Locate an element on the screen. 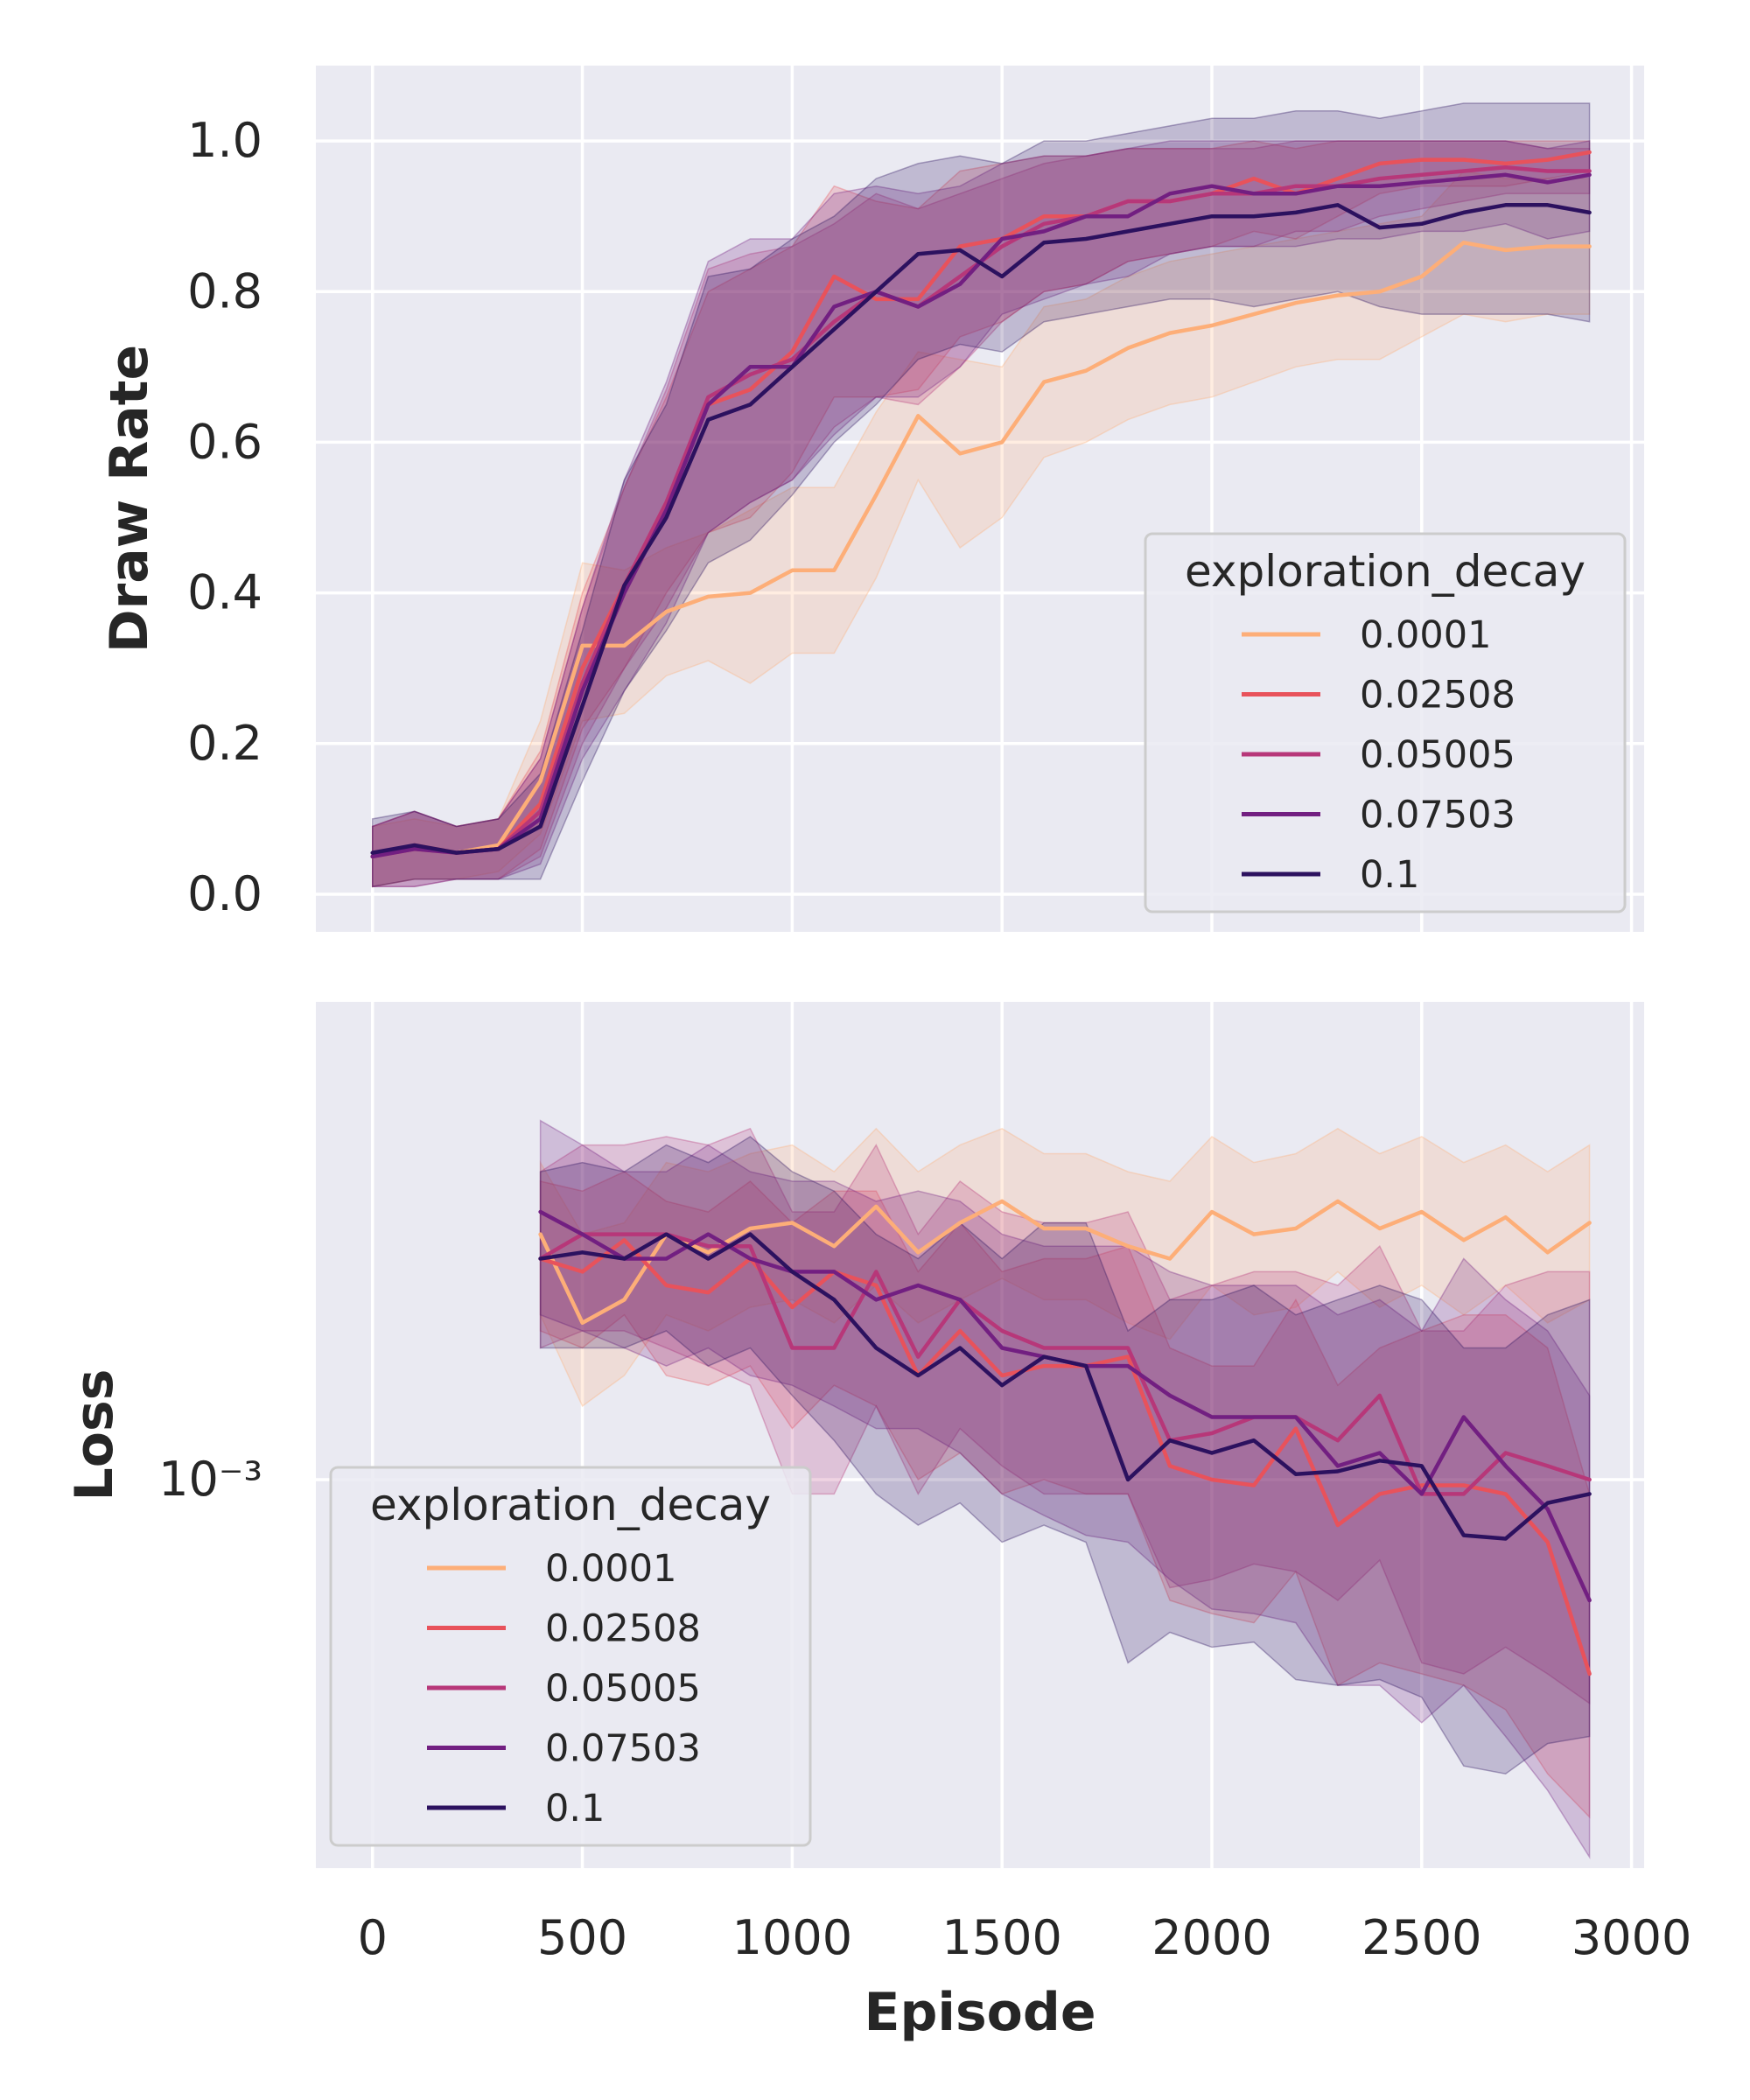 The width and height of the screenshot is (1750, 2100). series-line-0.05005 is located at coordinates (1065, 1364).